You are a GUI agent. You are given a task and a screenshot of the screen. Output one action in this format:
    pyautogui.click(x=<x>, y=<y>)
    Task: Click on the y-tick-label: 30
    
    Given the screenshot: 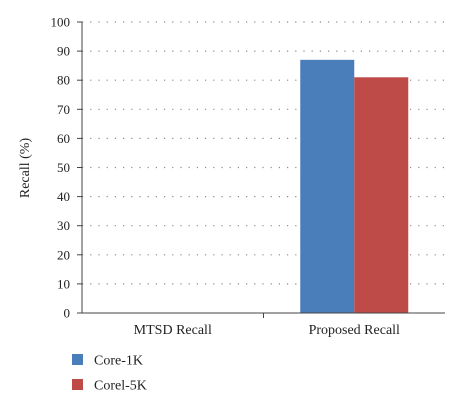 What is the action you would take?
    pyautogui.click(x=63, y=225)
    